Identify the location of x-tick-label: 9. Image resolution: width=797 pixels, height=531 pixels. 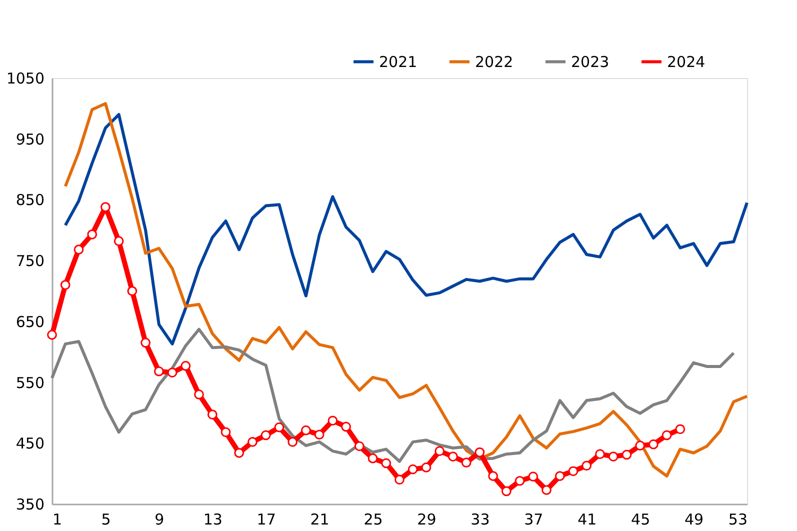
(159, 519).